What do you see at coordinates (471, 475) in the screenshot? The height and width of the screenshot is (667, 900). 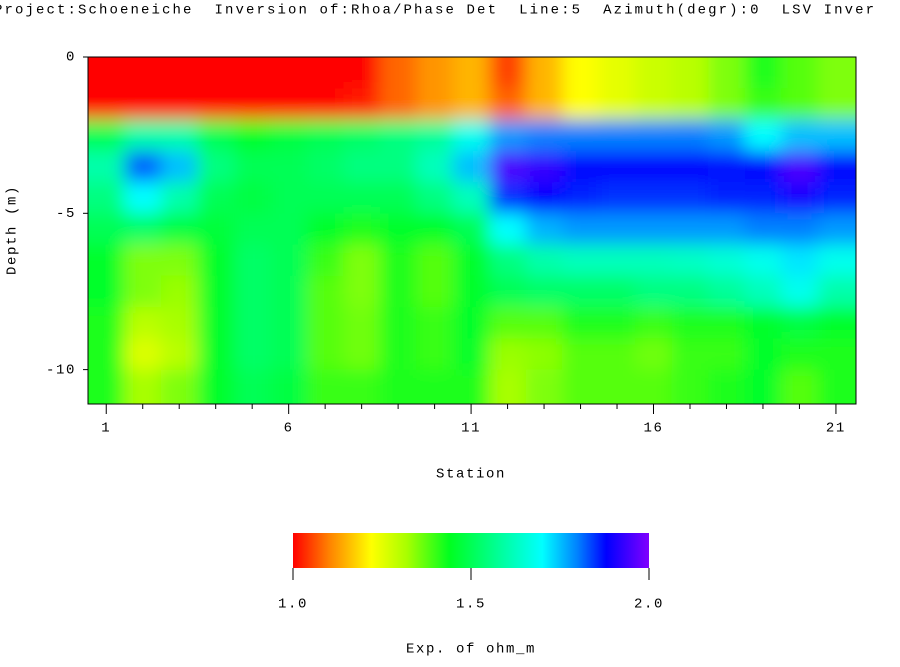 I see `x-axis-label: Station` at bounding box center [471, 475].